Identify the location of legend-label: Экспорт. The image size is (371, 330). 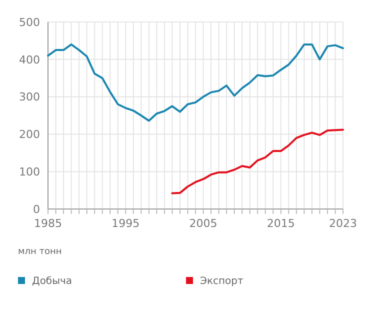
(222, 281).